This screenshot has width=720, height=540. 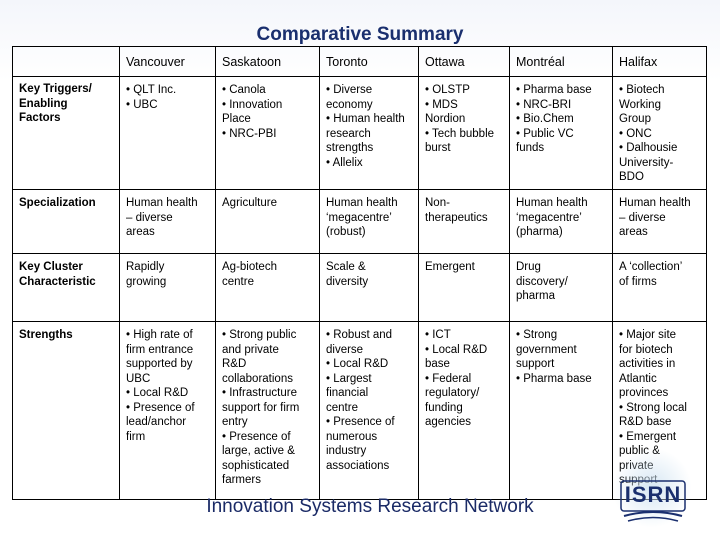 I want to click on cell-line: Scale &, so click(x=346, y=267).